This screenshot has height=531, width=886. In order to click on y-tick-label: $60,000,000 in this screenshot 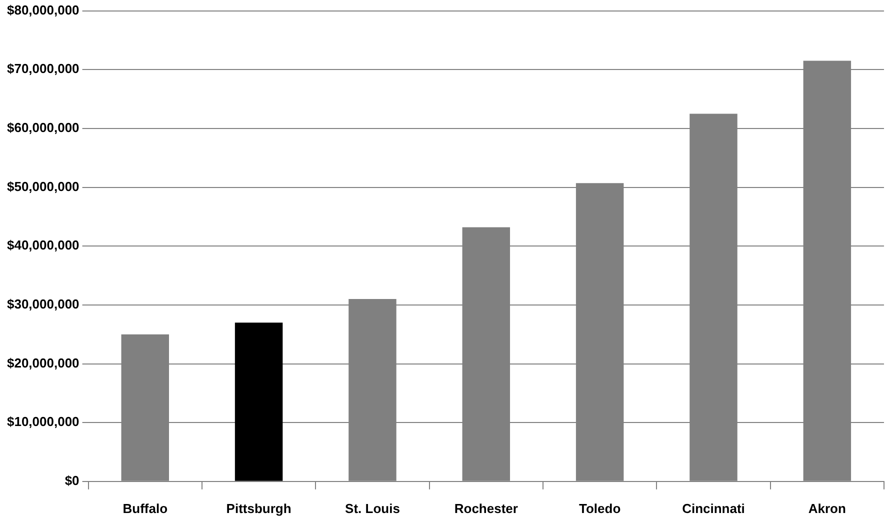, I will do `click(43, 128)`.